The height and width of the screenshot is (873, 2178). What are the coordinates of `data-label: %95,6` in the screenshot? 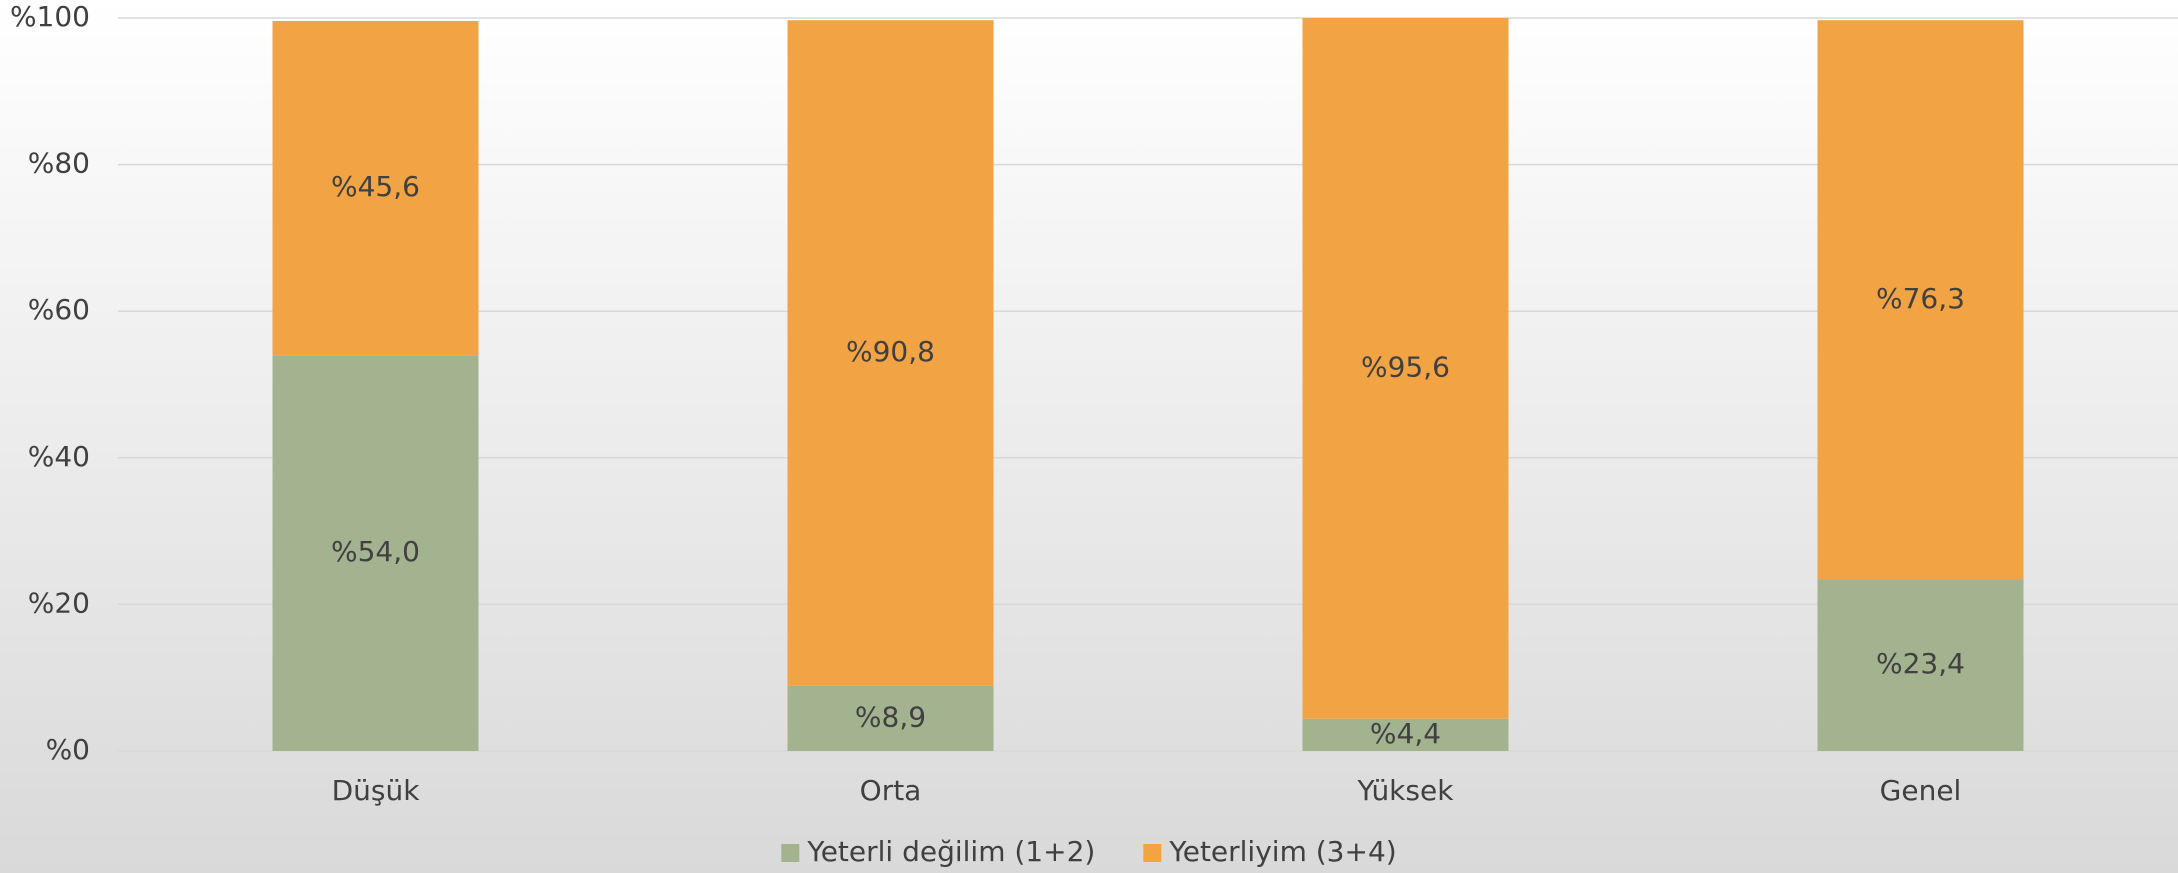 It's located at (1405, 366).